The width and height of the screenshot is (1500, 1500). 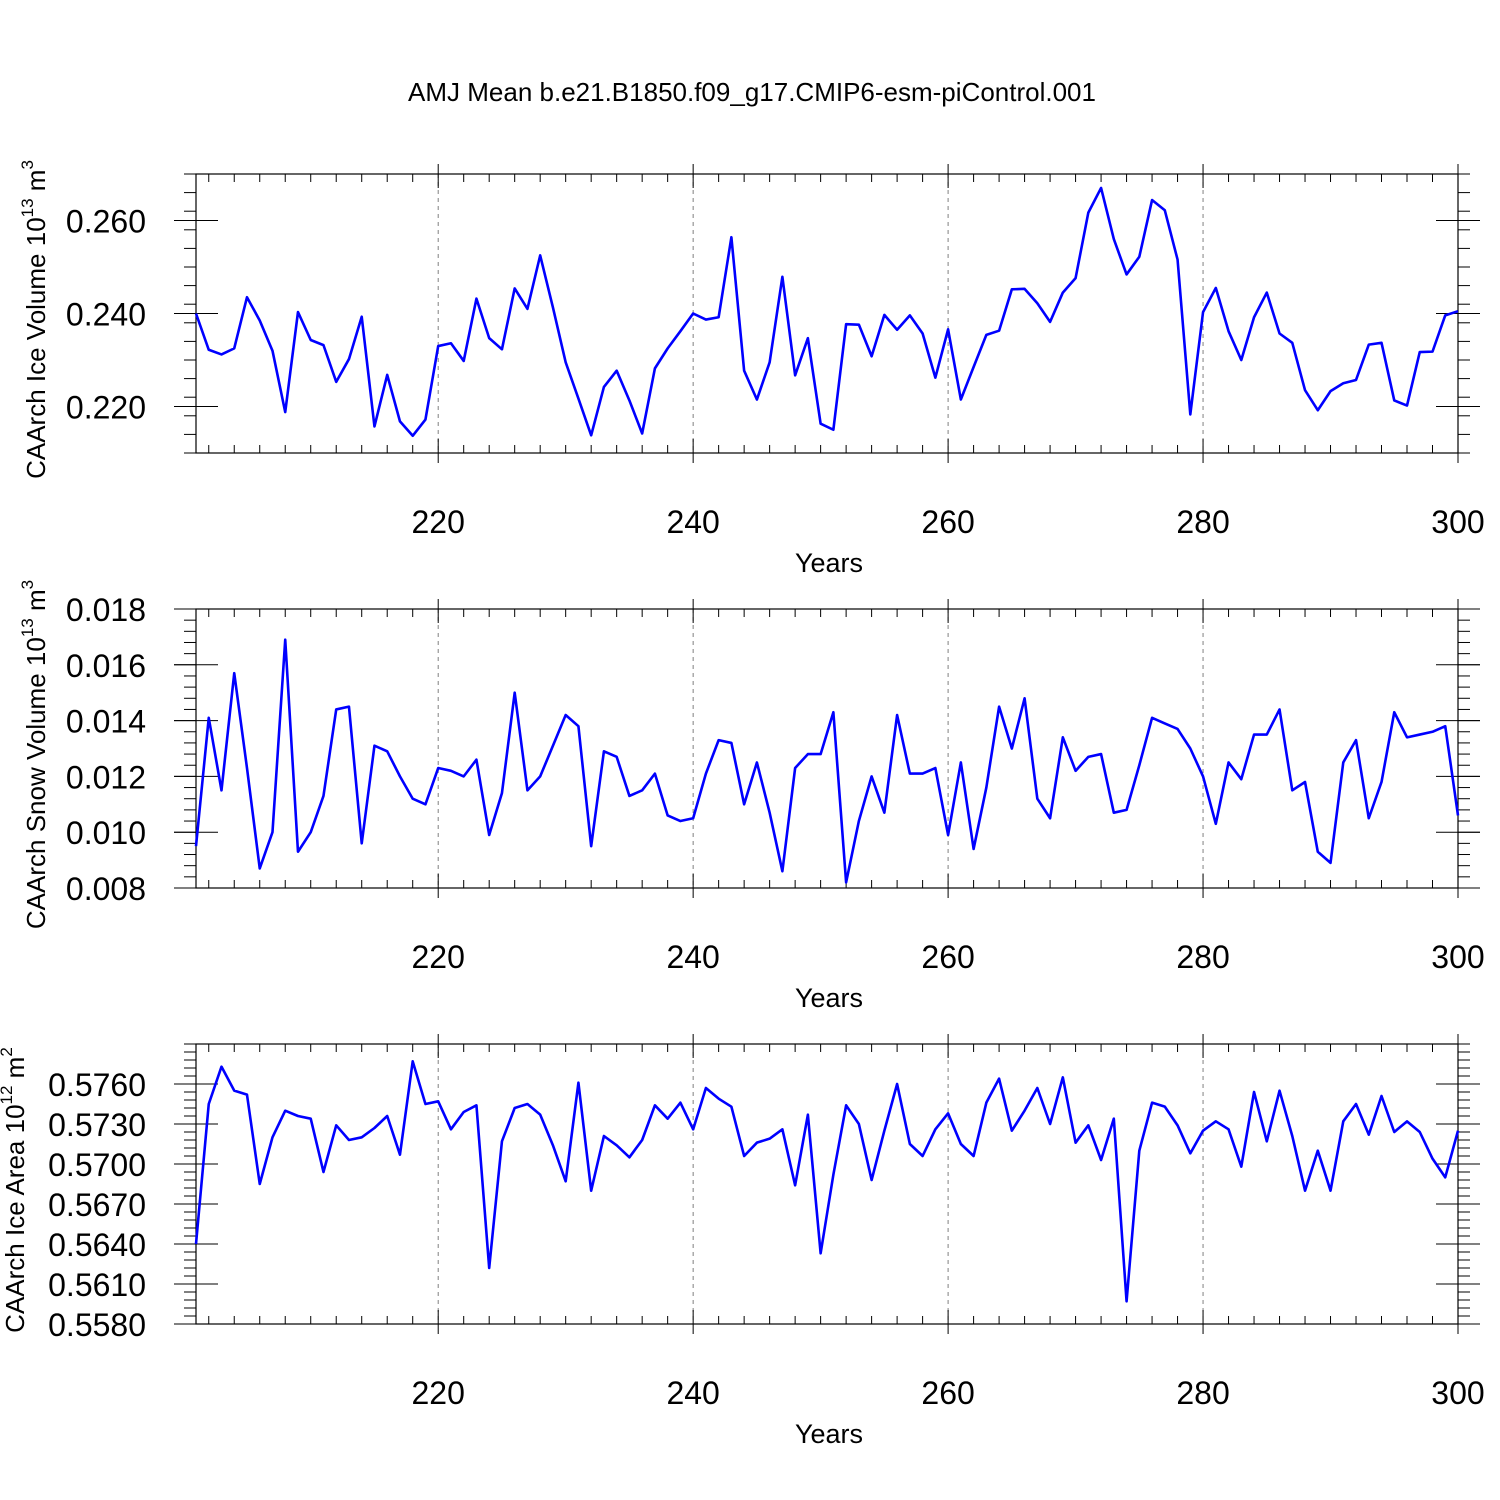 What do you see at coordinates (106, 610) in the screenshot?
I see `y-tick-label: 0.018` at bounding box center [106, 610].